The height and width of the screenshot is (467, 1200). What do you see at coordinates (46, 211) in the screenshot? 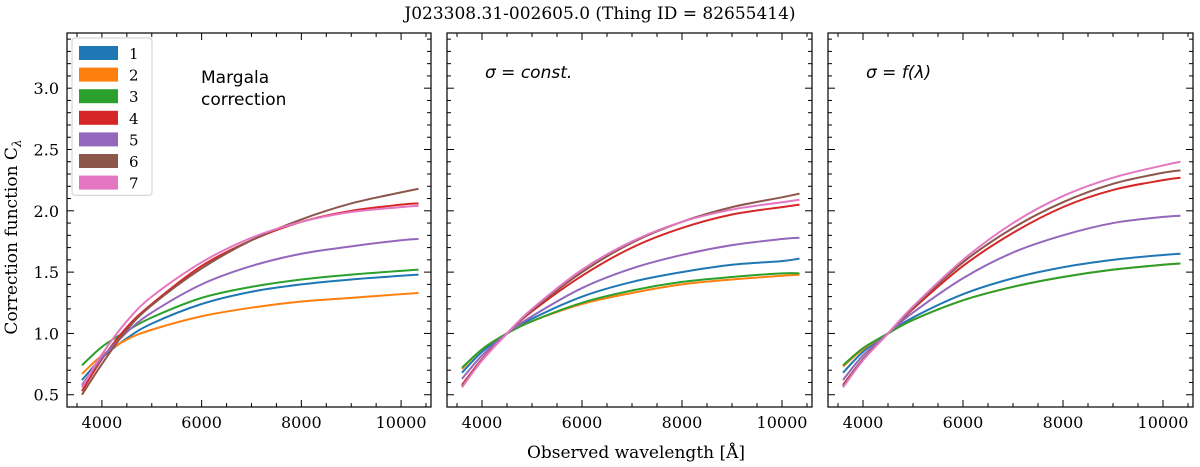
I see `y-tick-label: 2.0` at bounding box center [46, 211].